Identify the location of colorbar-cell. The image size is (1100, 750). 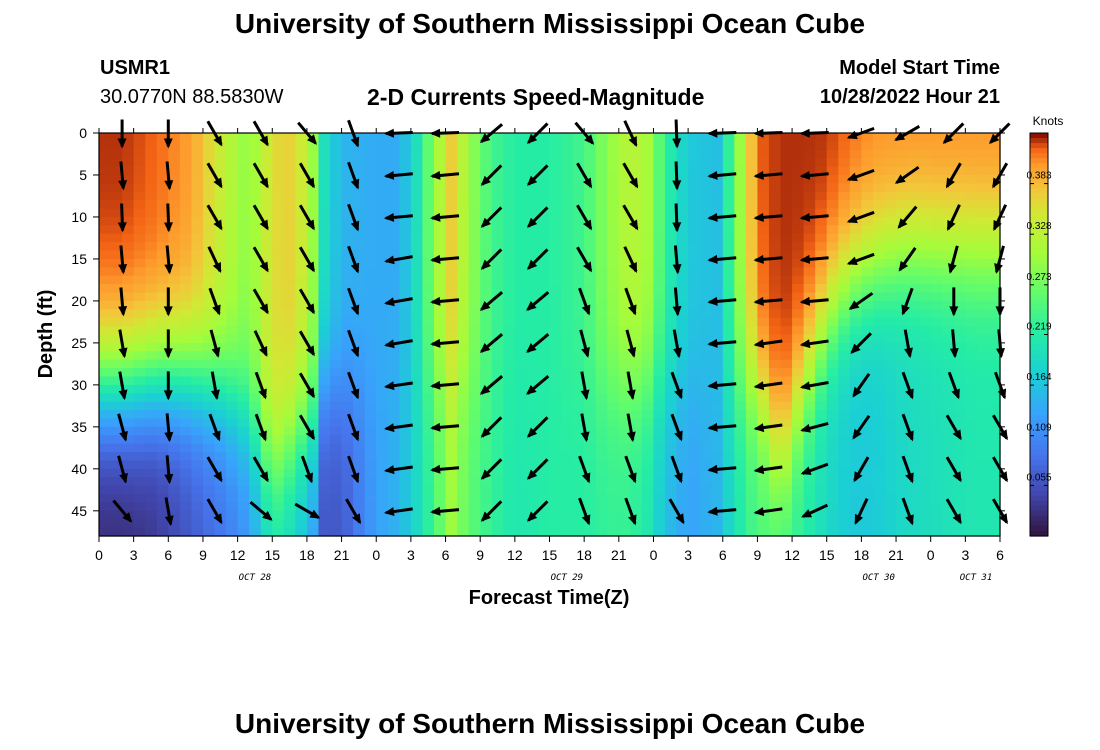
(1039, 327).